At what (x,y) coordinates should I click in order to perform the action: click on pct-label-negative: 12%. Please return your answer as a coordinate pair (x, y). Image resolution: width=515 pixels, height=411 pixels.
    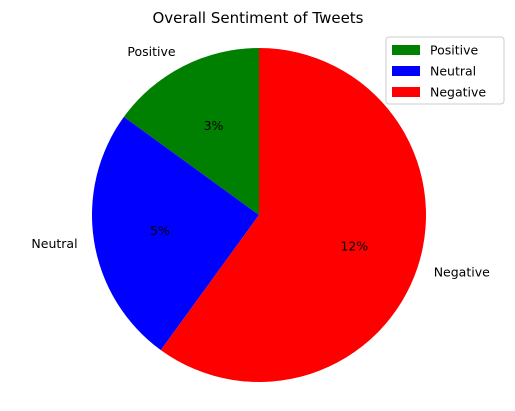
    Looking at the image, I should click on (354, 245).